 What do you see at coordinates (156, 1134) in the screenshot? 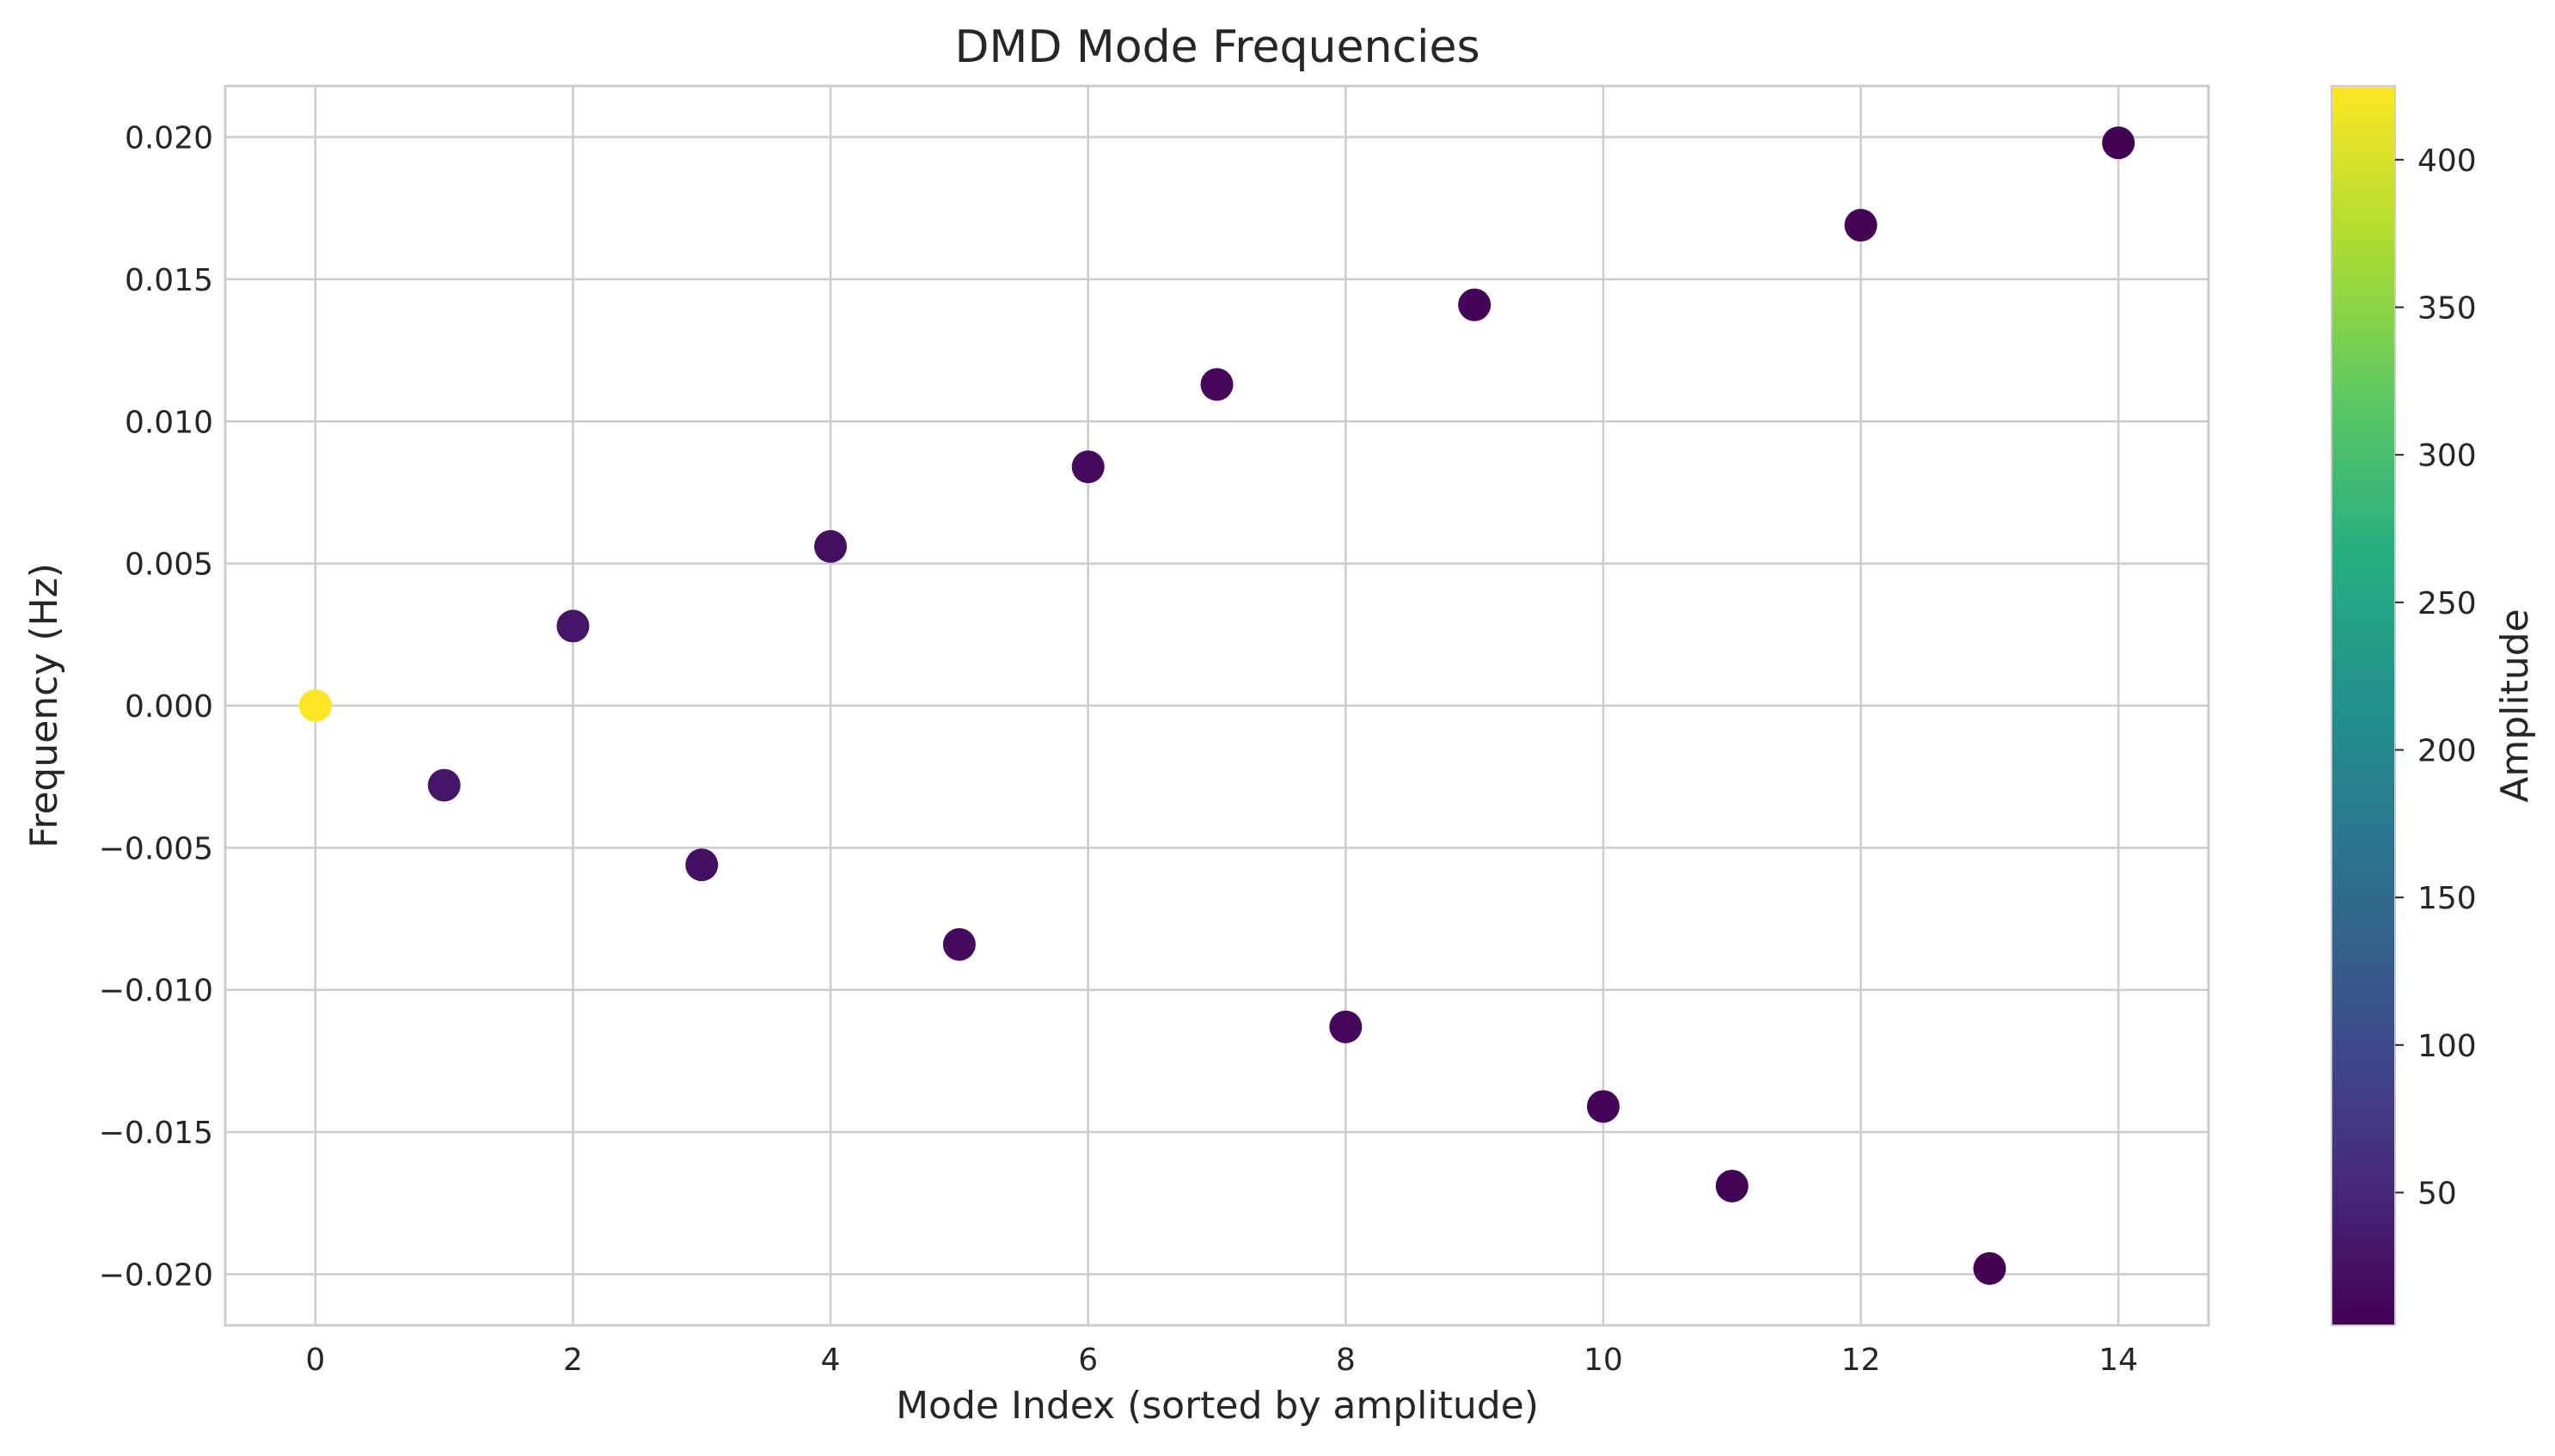
I see `y-tick-label: −0.015` at bounding box center [156, 1134].